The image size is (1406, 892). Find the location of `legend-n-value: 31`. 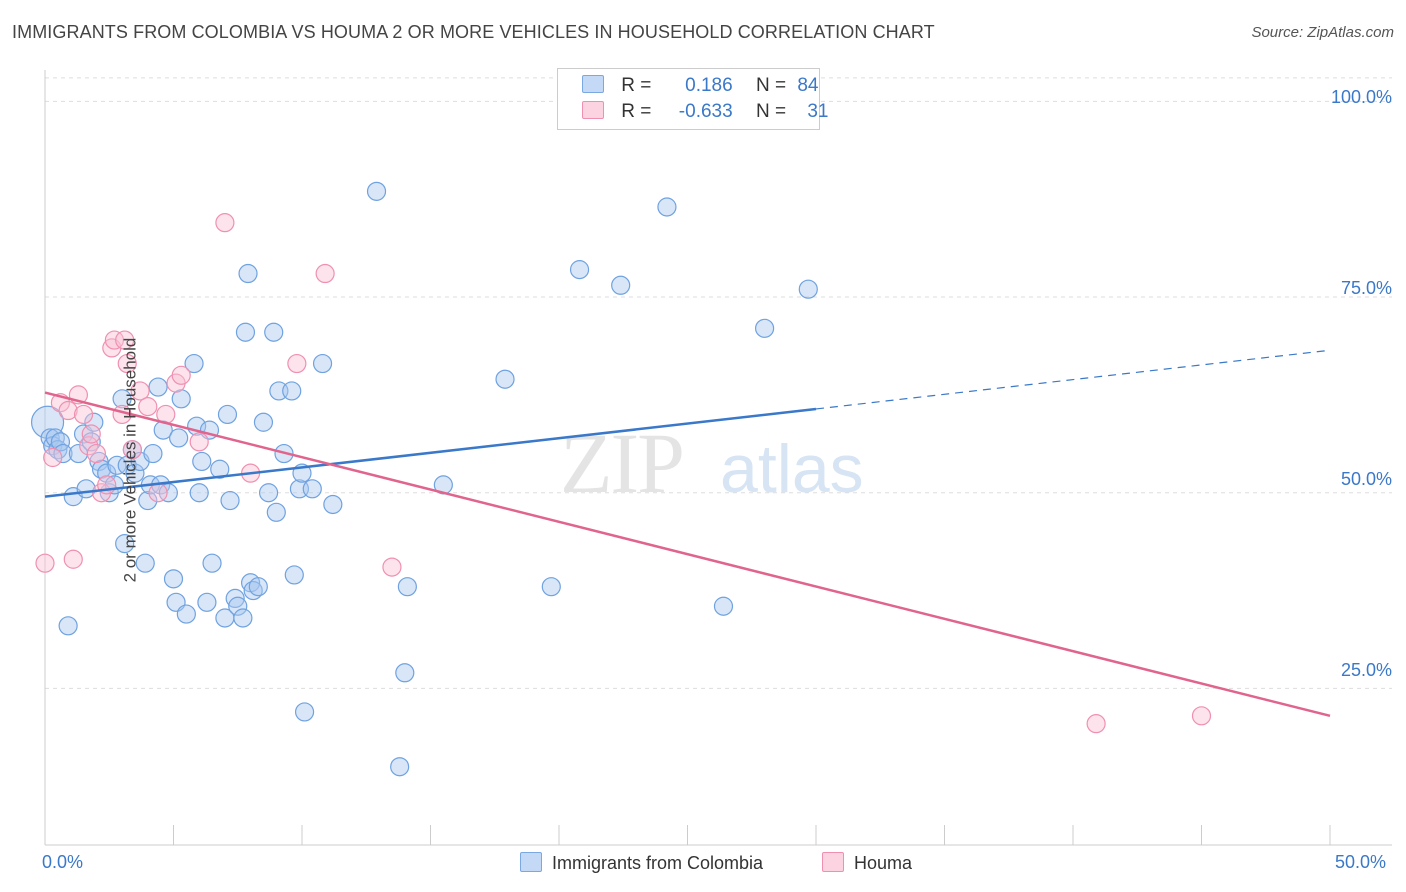

legend-n-value: 31 is located at coordinates (818, 111).